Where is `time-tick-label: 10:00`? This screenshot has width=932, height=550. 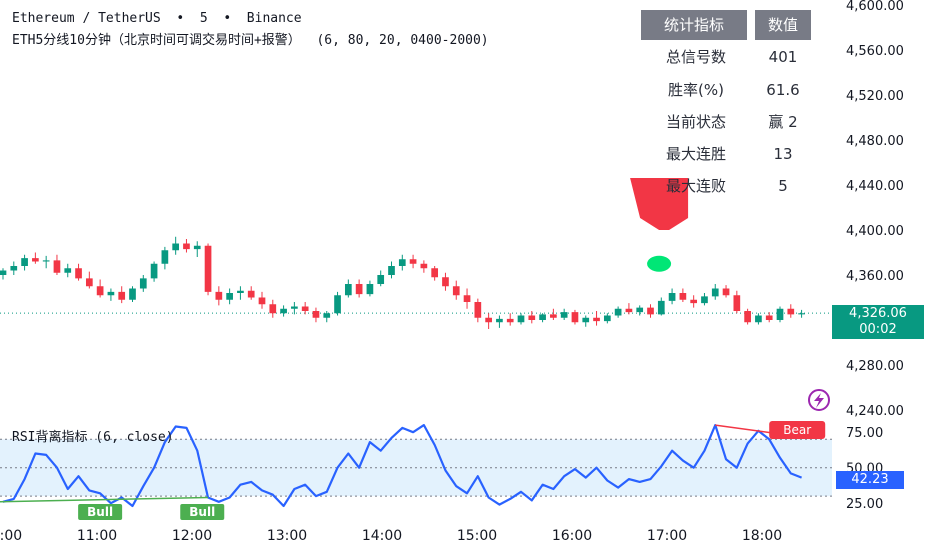
time-tick-label: 10:00 is located at coordinates (11, 536).